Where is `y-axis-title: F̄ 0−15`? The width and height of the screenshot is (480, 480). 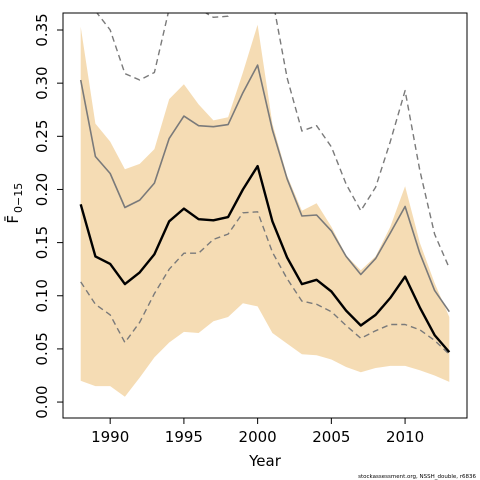 y-axis-title: F̄ 0−15 is located at coordinates (14, 203).